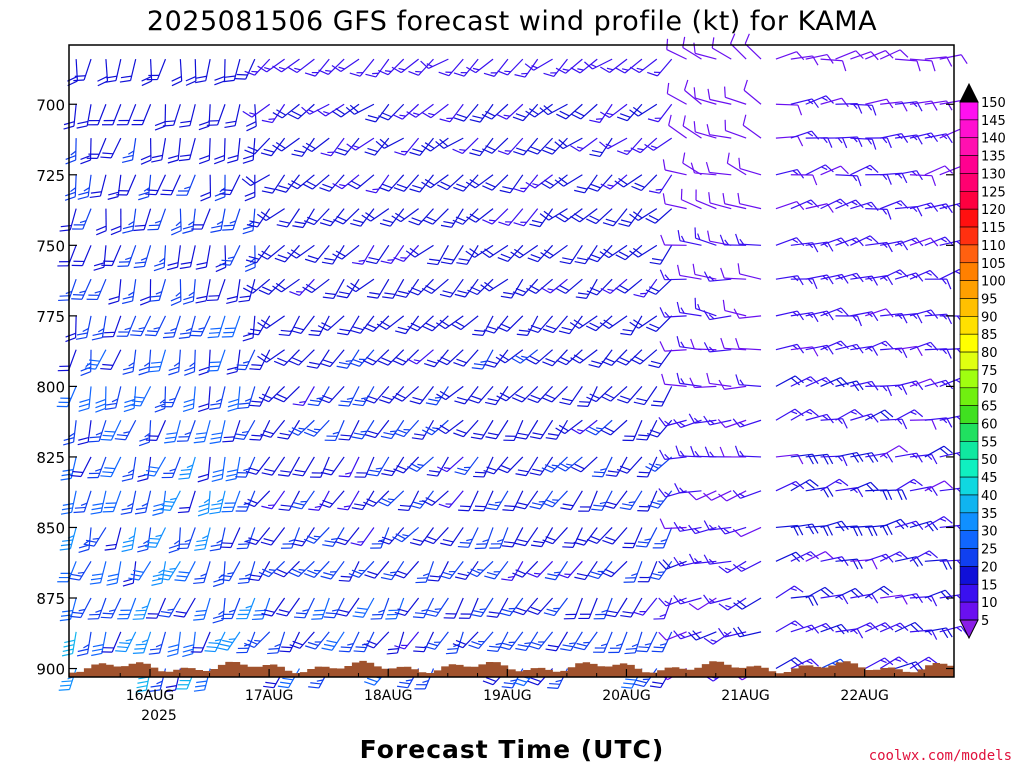 The image size is (1024, 768). What do you see at coordinates (388, 696) in the screenshot?
I see `x-tick-label: 18AUG` at bounding box center [388, 696].